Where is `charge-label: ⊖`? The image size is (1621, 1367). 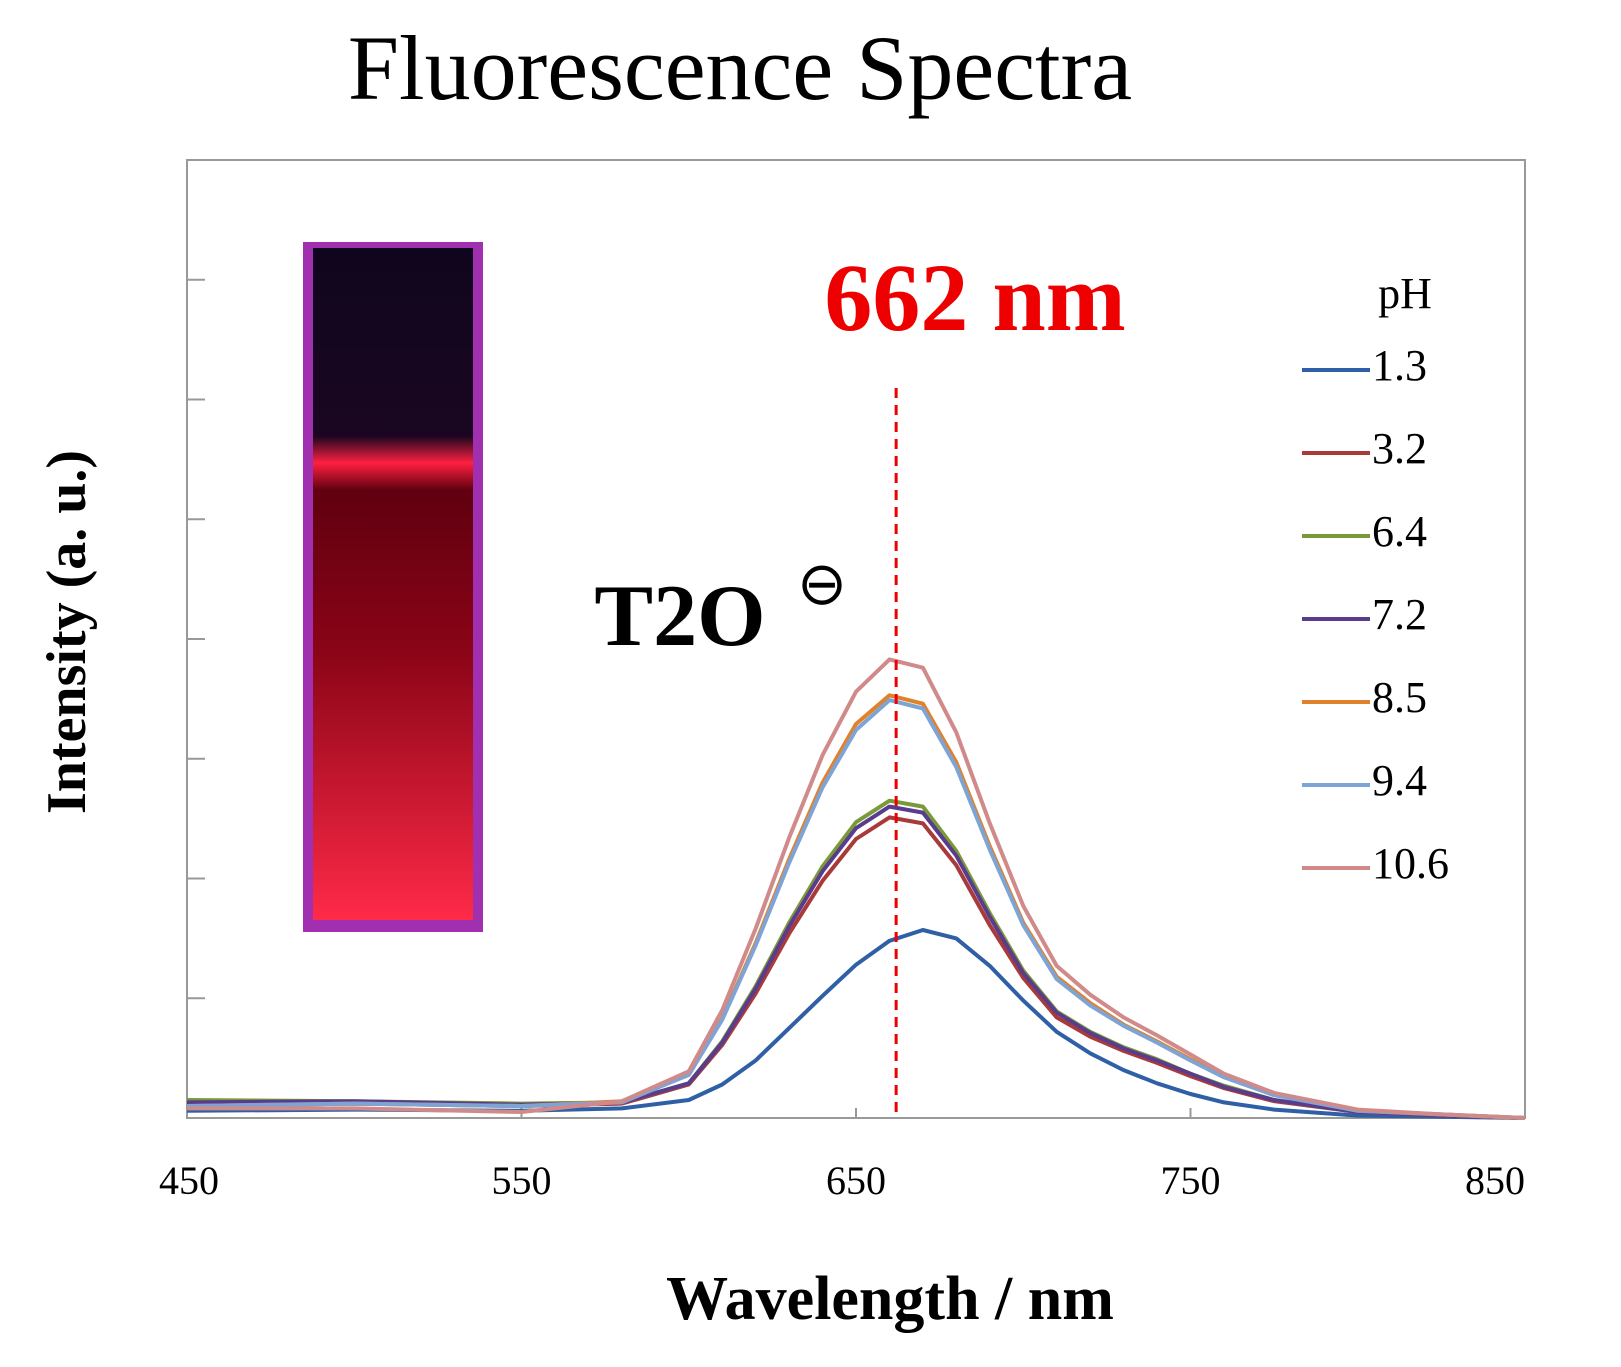 charge-label: ⊖ is located at coordinates (822, 584).